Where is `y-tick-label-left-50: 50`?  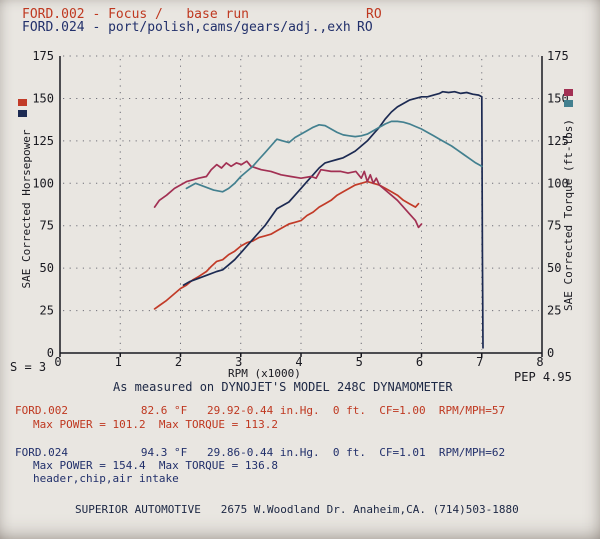
y-tick-label-left-50: 50 is located at coordinates (47, 268).